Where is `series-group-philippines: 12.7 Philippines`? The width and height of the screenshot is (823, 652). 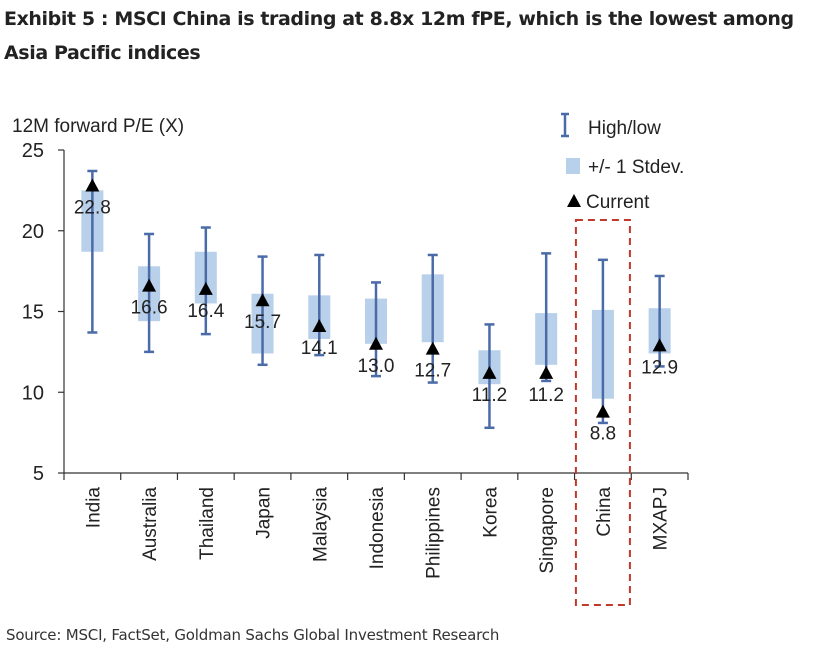
series-group-philippines: 12.7 Philippines is located at coordinates (432, 416).